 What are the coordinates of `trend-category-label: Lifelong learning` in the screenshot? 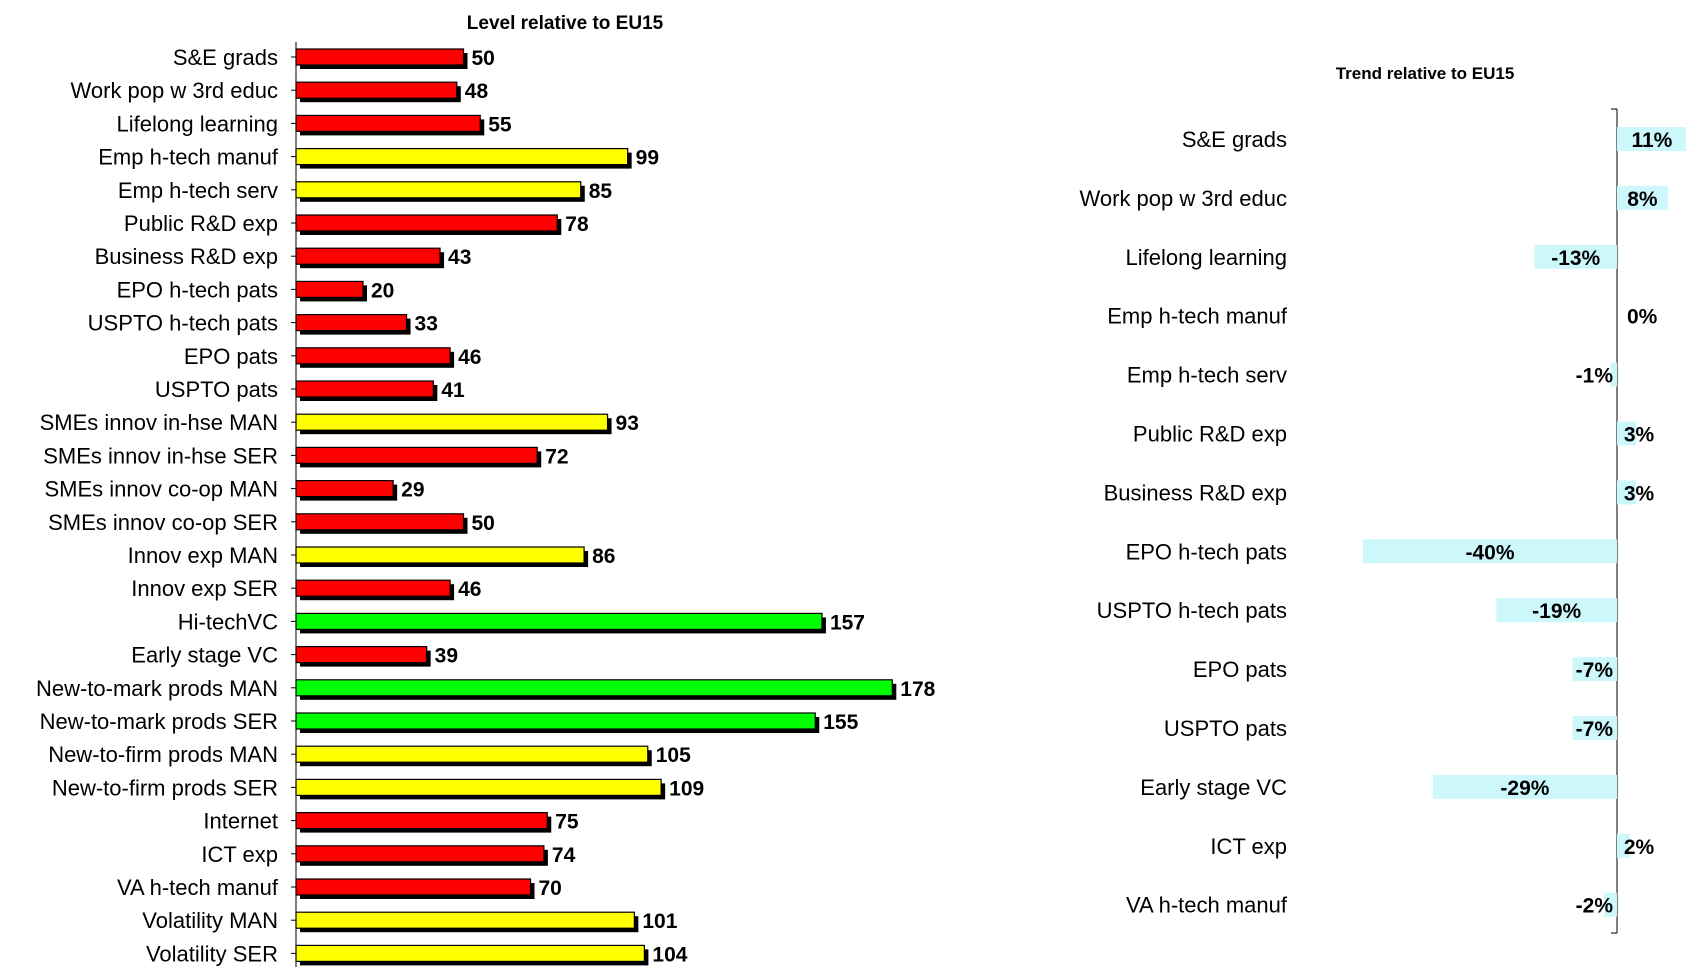 It's located at (1206, 257).